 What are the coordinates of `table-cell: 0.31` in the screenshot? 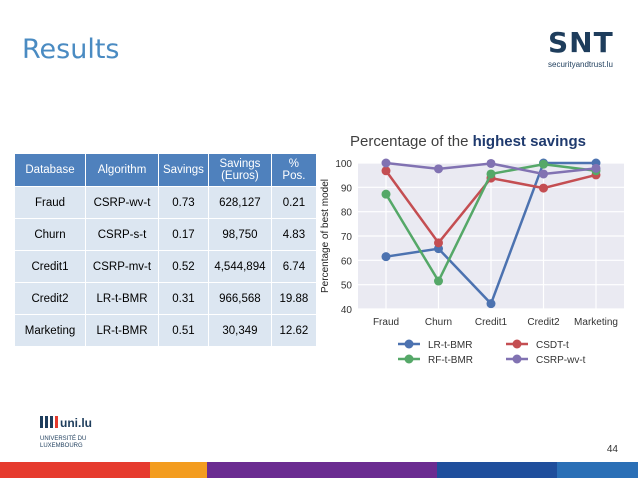 It's located at (183, 298).